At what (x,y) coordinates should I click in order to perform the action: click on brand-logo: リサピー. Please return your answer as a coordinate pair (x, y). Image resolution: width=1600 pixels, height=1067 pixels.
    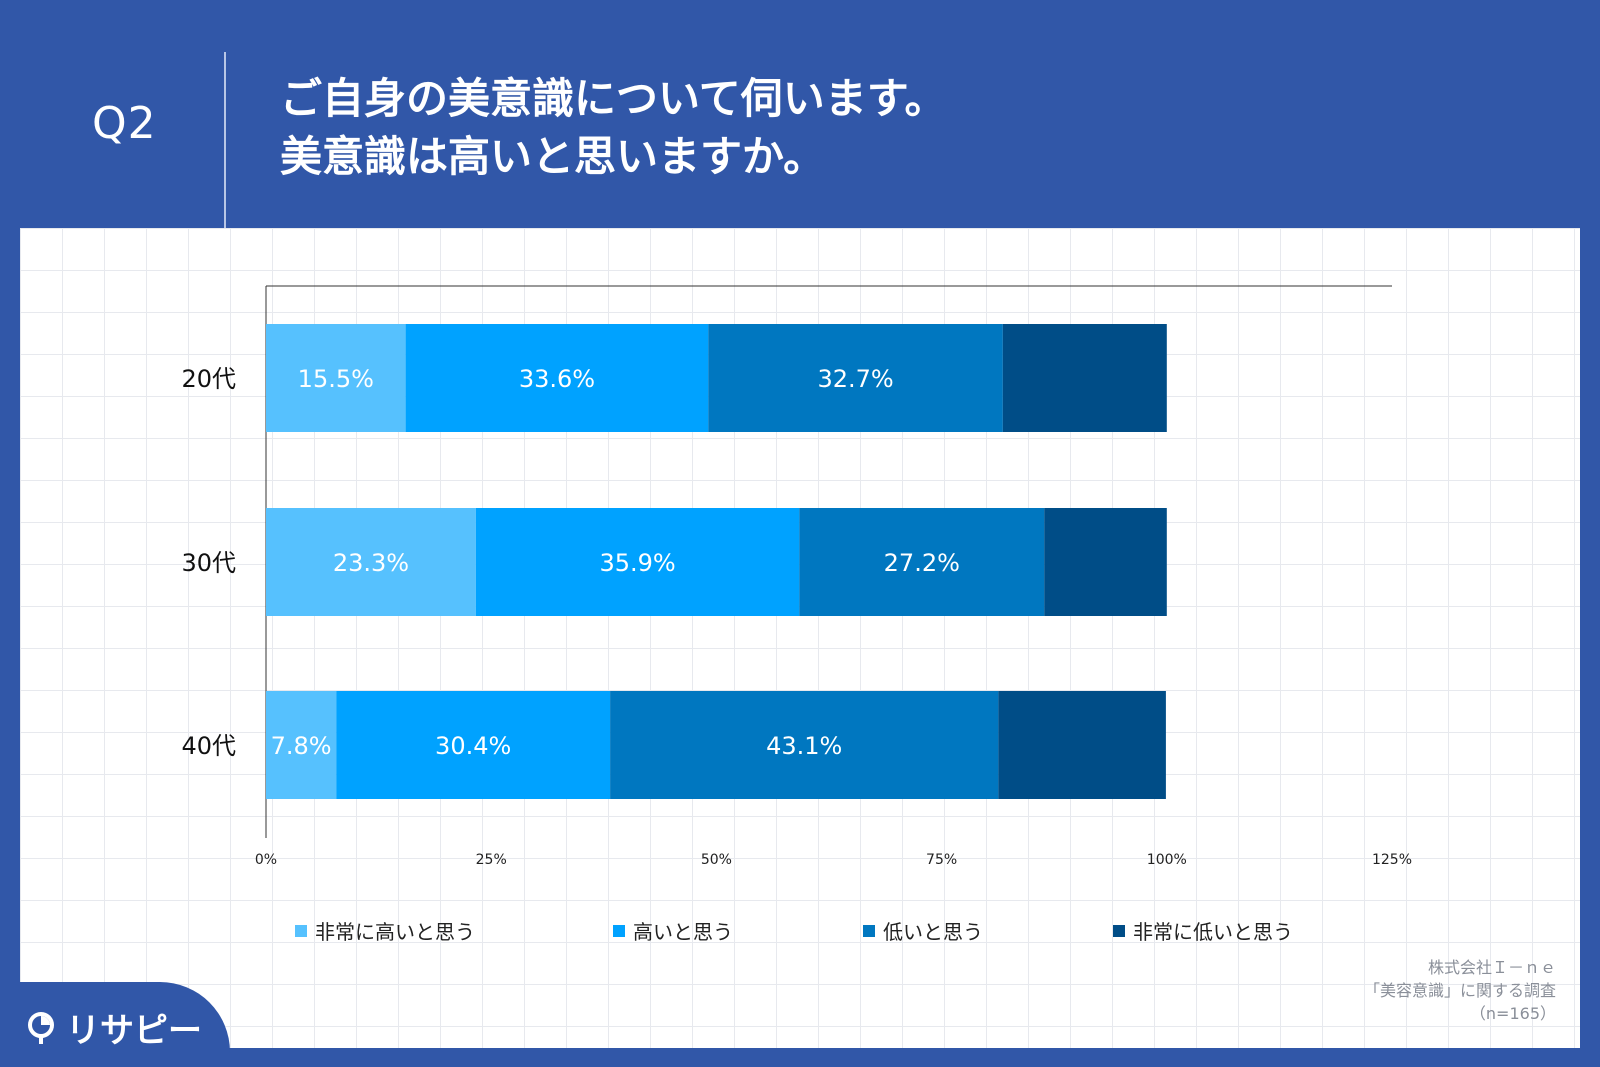
    Looking at the image, I should click on (113, 1027).